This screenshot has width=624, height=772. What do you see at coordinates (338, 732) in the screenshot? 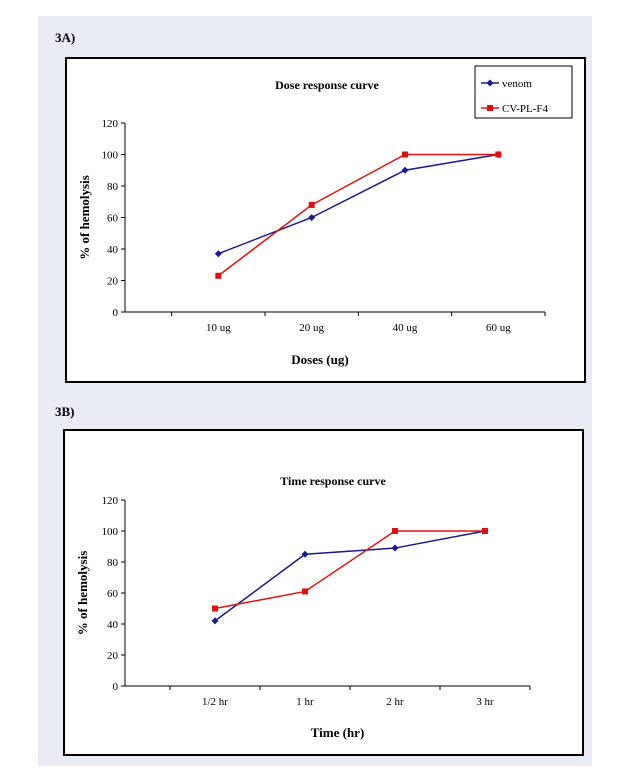
I see `chart-b-x-axis-label: Time (hr)` at bounding box center [338, 732].